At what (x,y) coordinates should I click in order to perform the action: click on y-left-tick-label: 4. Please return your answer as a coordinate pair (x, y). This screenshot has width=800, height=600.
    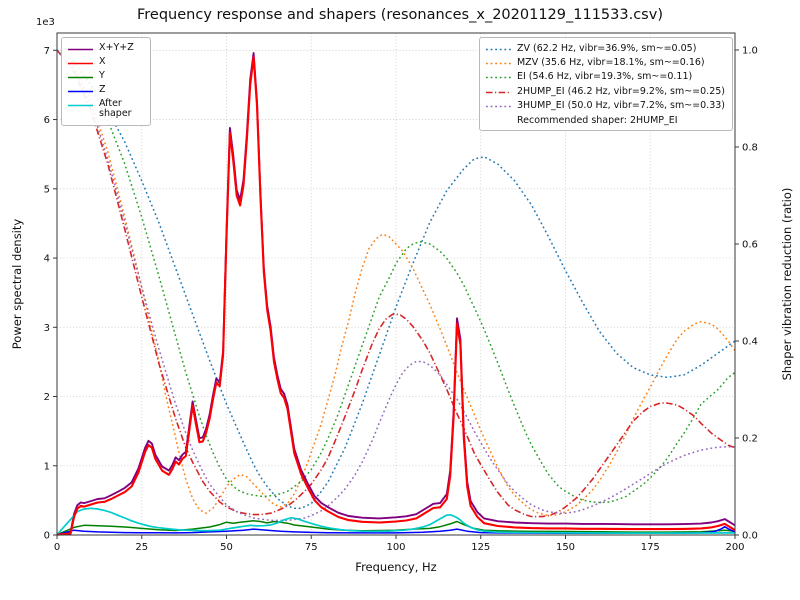
    Looking at the image, I should click on (47, 259).